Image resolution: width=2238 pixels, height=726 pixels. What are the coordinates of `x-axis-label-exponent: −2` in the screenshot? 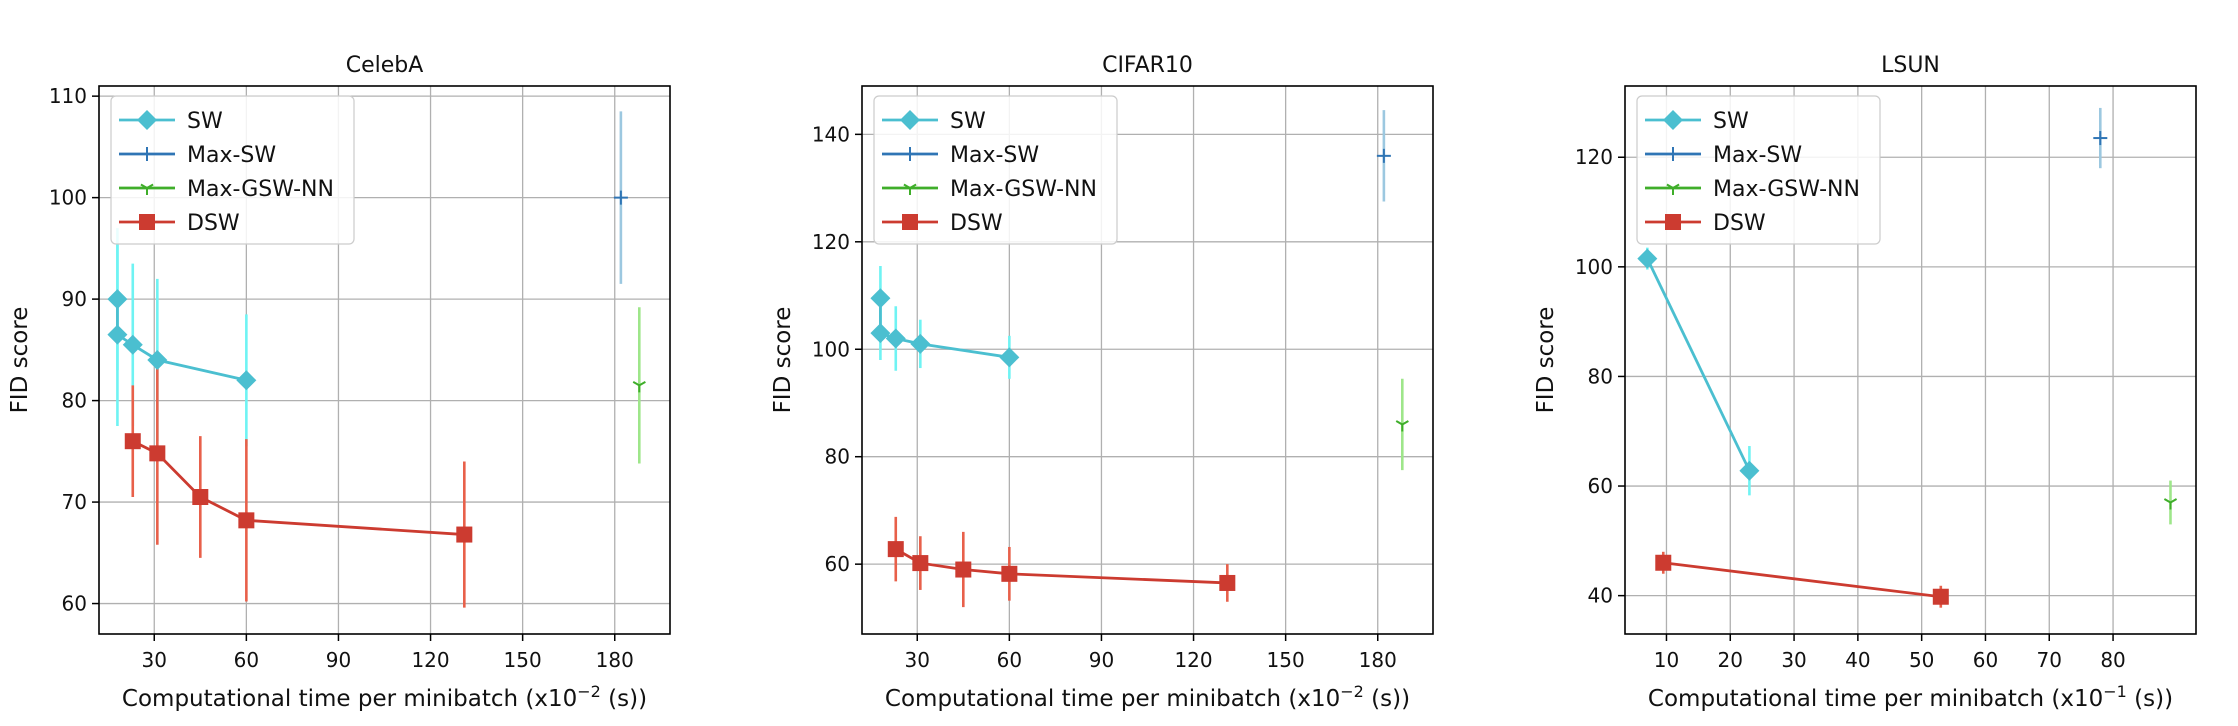 It's located at (1352, 691).